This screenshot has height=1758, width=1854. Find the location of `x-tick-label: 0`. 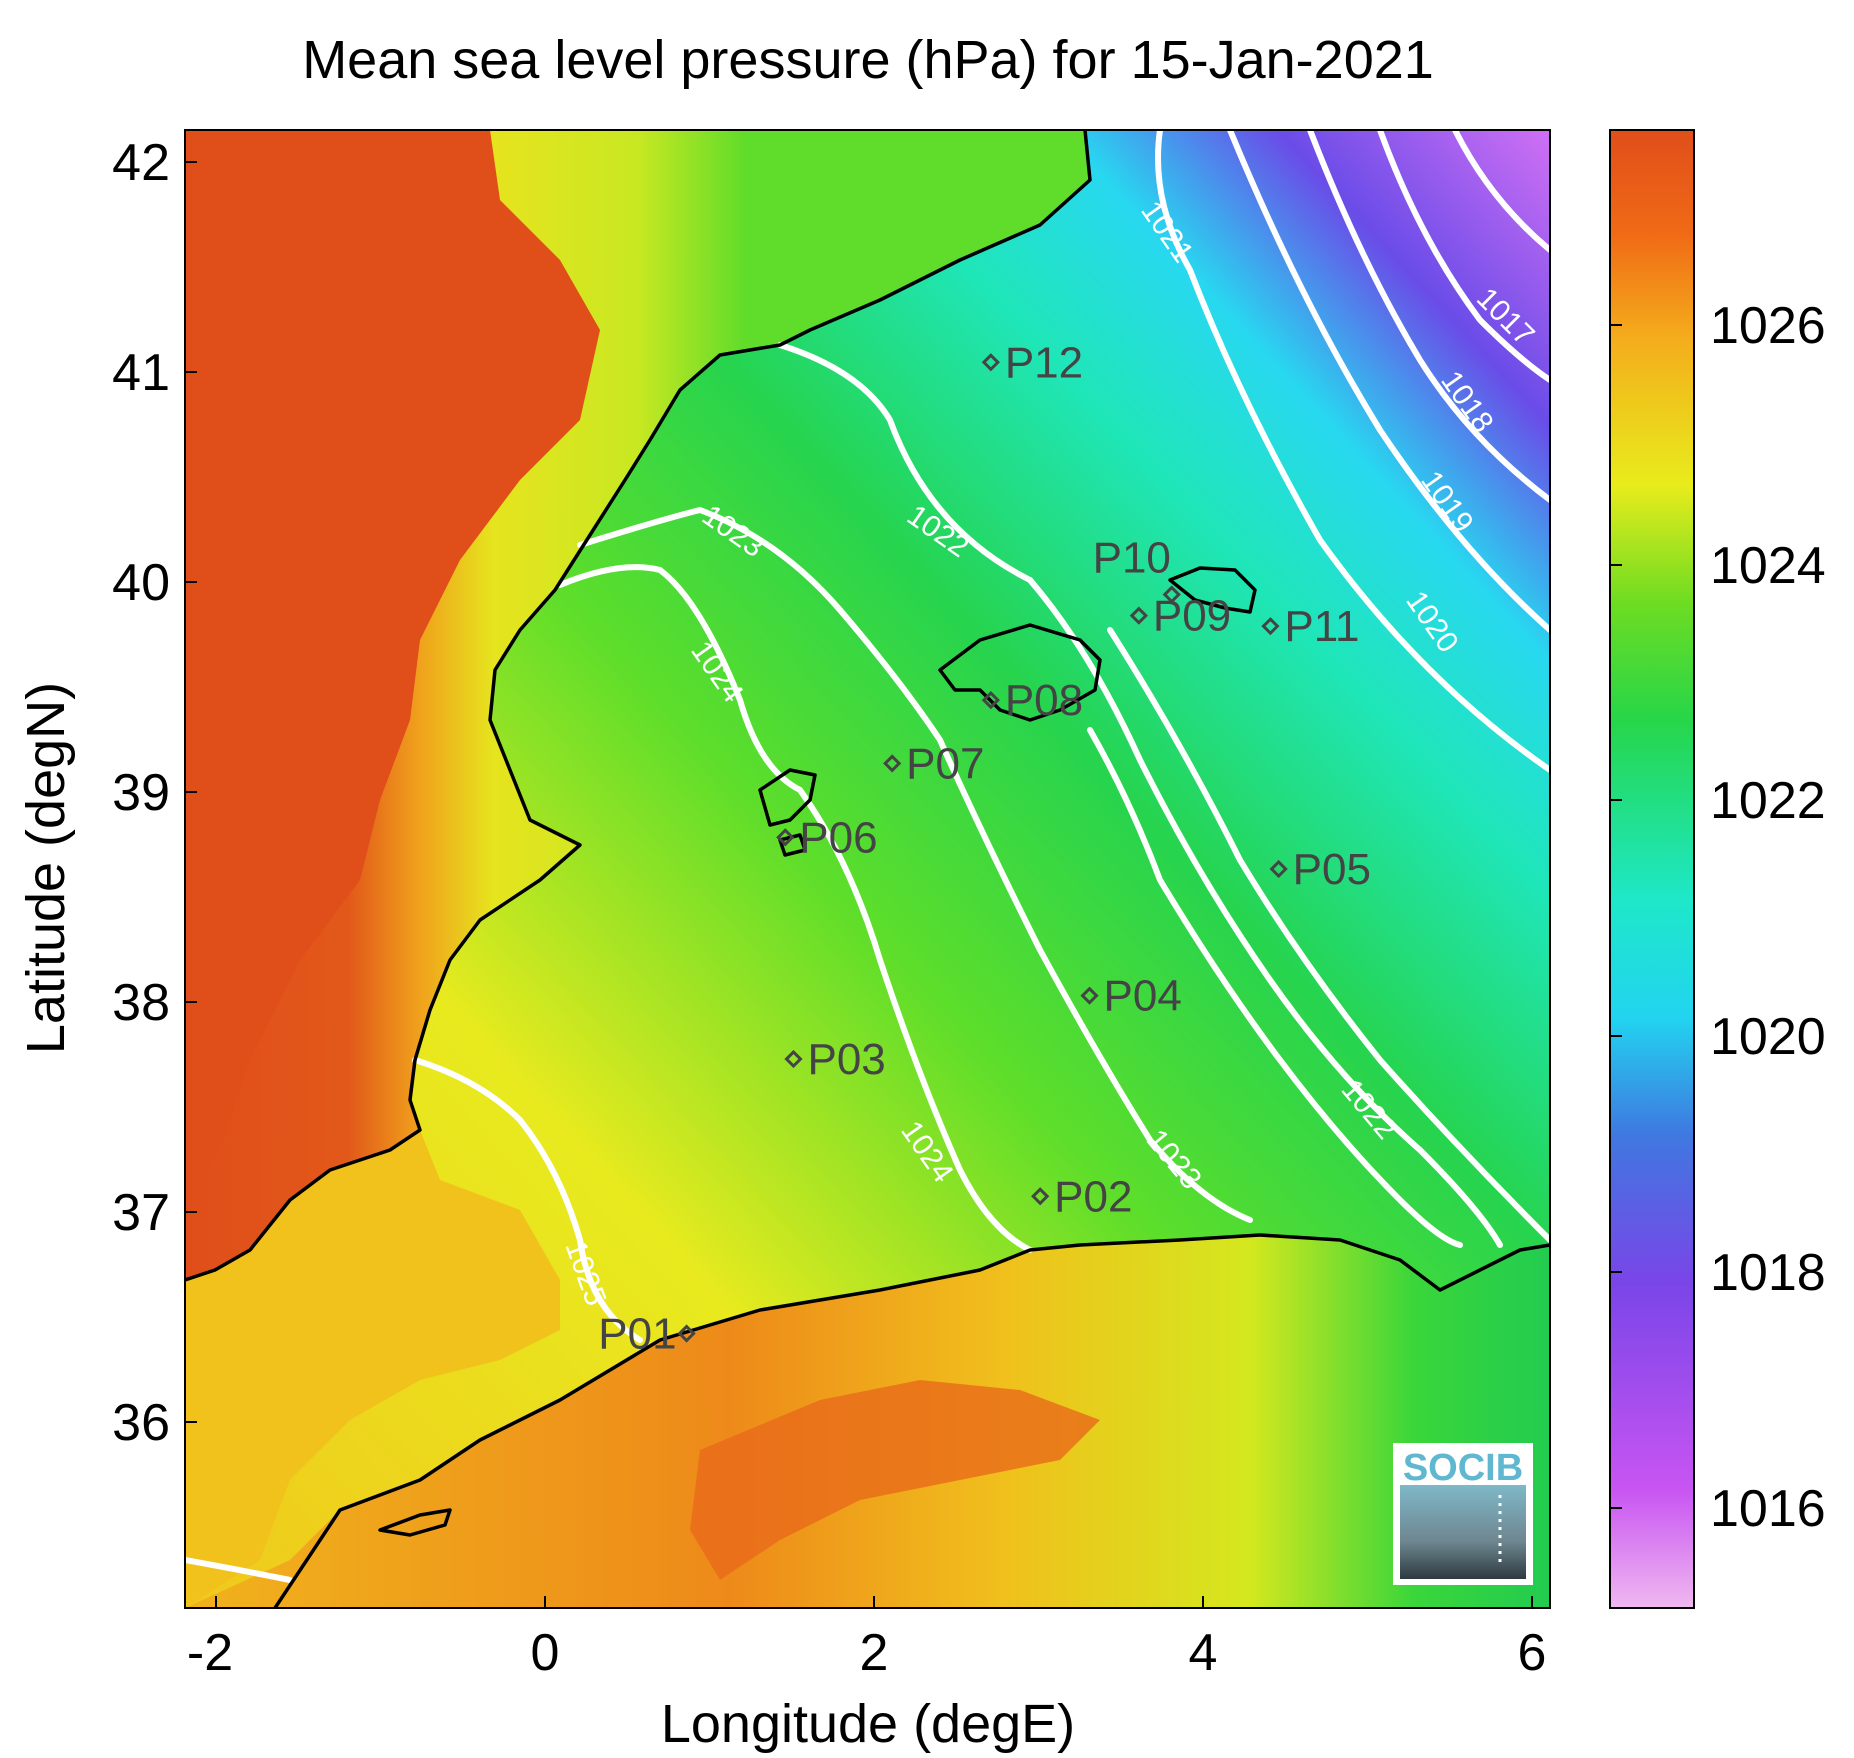

x-tick-label: 0 is located at coordinates (545, 1653).